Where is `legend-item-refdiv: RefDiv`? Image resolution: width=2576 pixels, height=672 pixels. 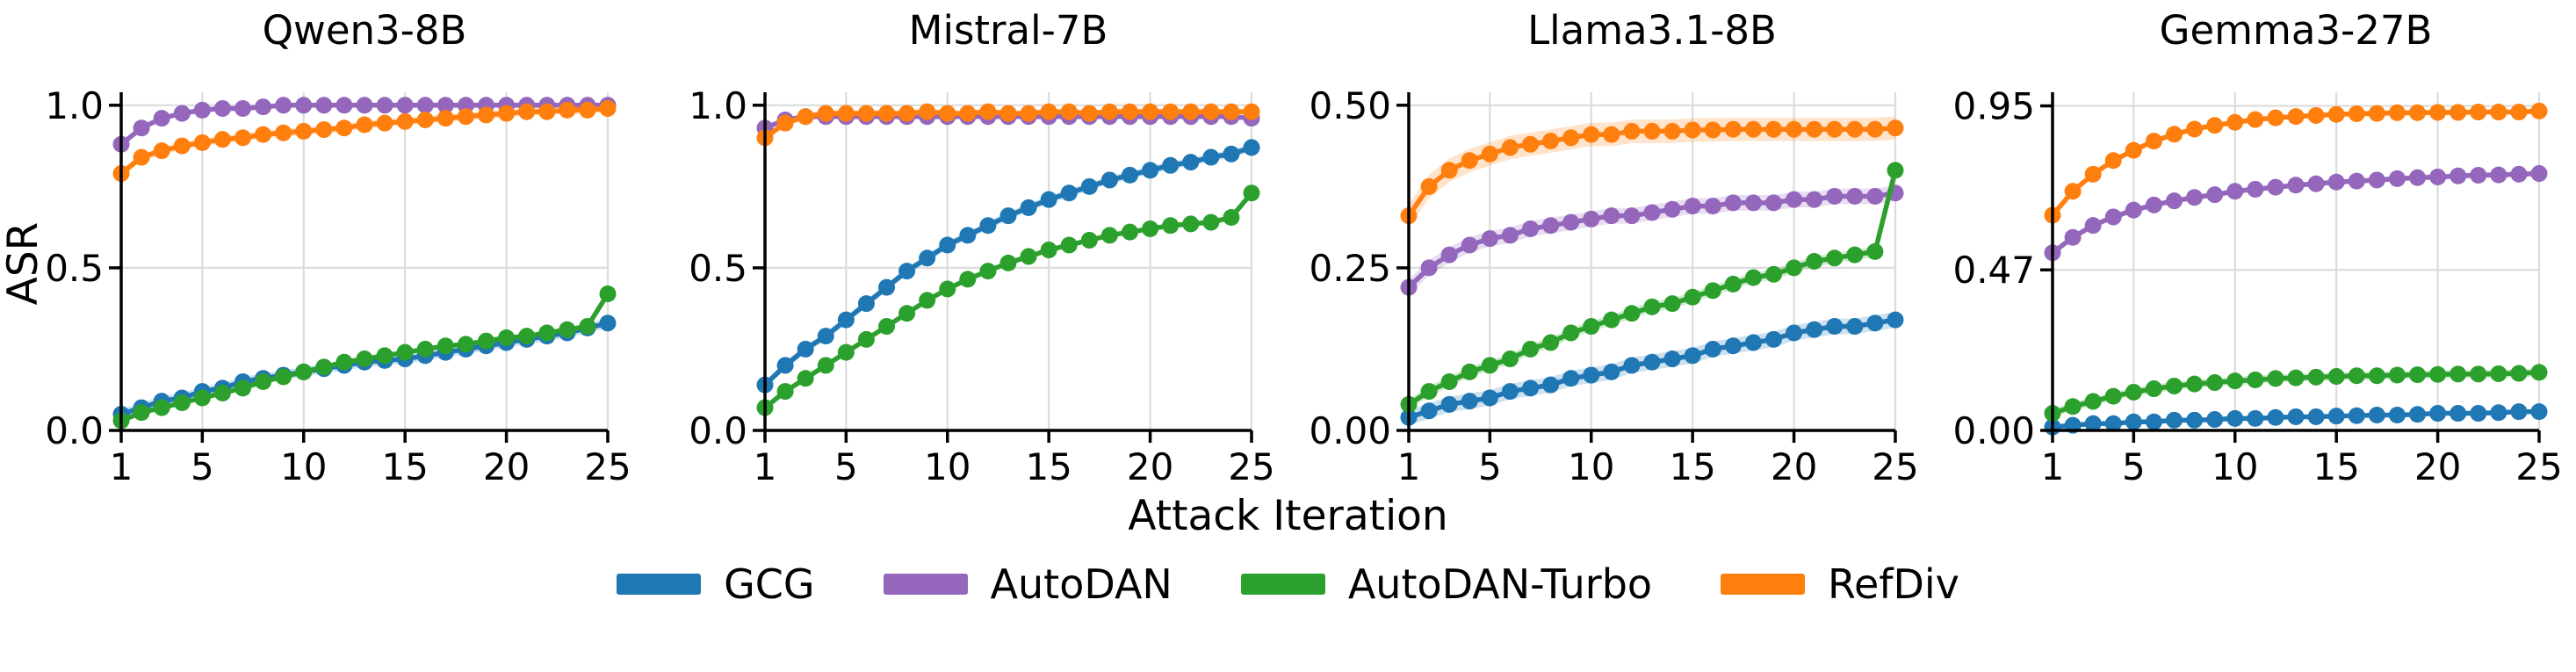
legend-item-refdiv: RefDiv is located at coordinates (1840, 584).